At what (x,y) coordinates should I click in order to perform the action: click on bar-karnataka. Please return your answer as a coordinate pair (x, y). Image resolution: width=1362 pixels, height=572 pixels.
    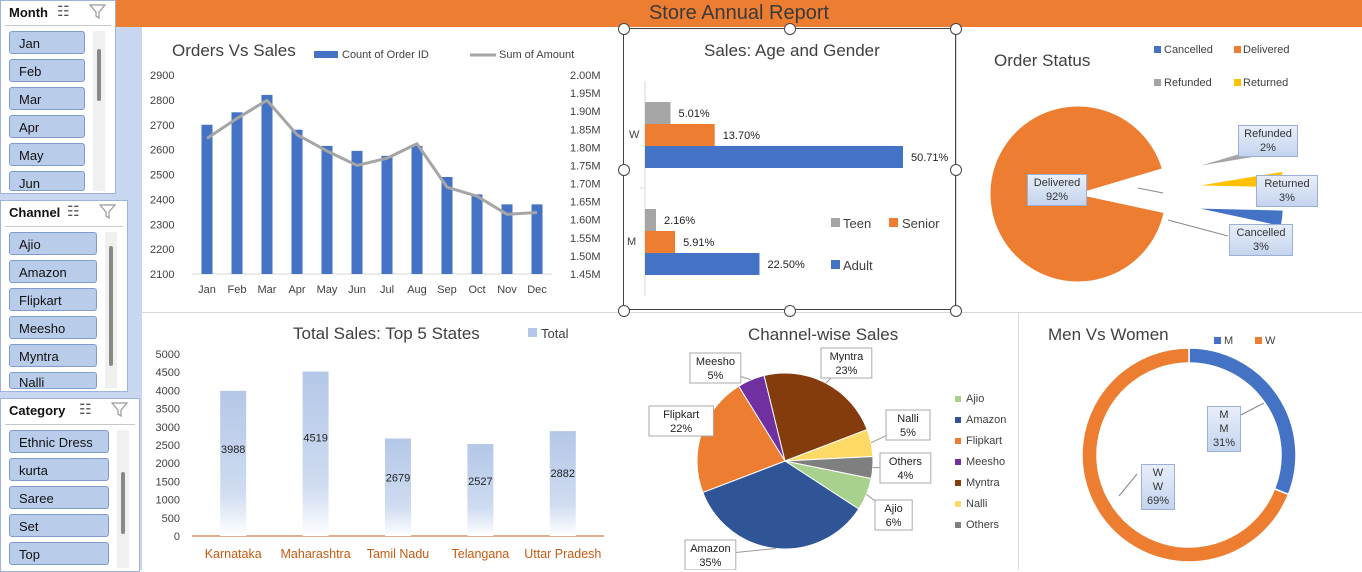
    Looking at the image, I should click on (233, 463).